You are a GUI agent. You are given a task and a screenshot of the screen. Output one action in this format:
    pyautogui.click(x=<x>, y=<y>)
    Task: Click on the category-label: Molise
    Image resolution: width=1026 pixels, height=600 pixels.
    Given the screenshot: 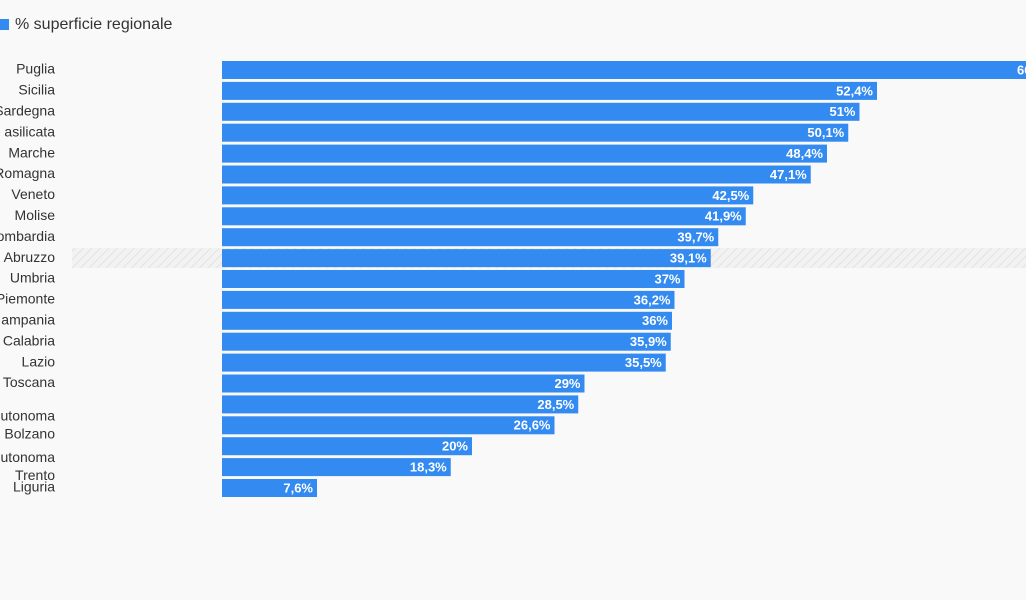 What is the action you would take?
    pyautogui.click(x=35, y=215)
    